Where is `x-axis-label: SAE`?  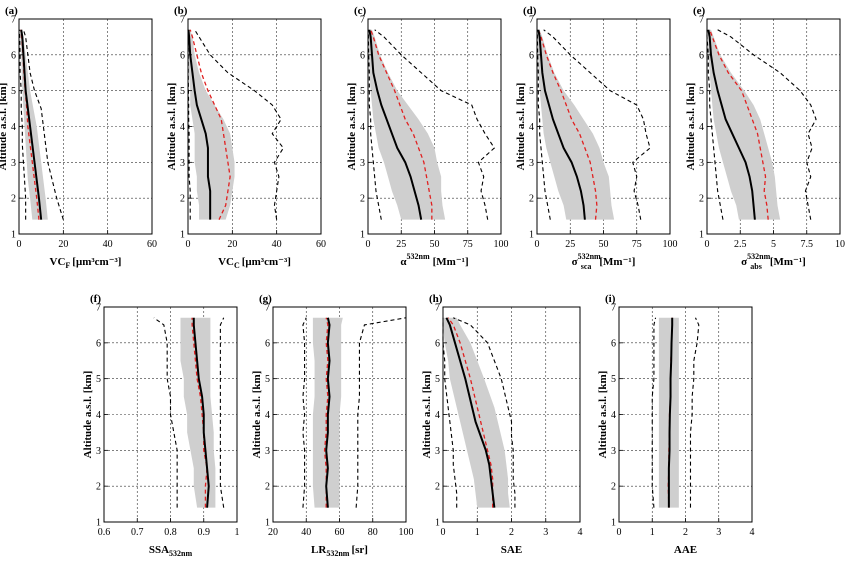
x-axis-label: SAE is located at coordinates (511, 550).